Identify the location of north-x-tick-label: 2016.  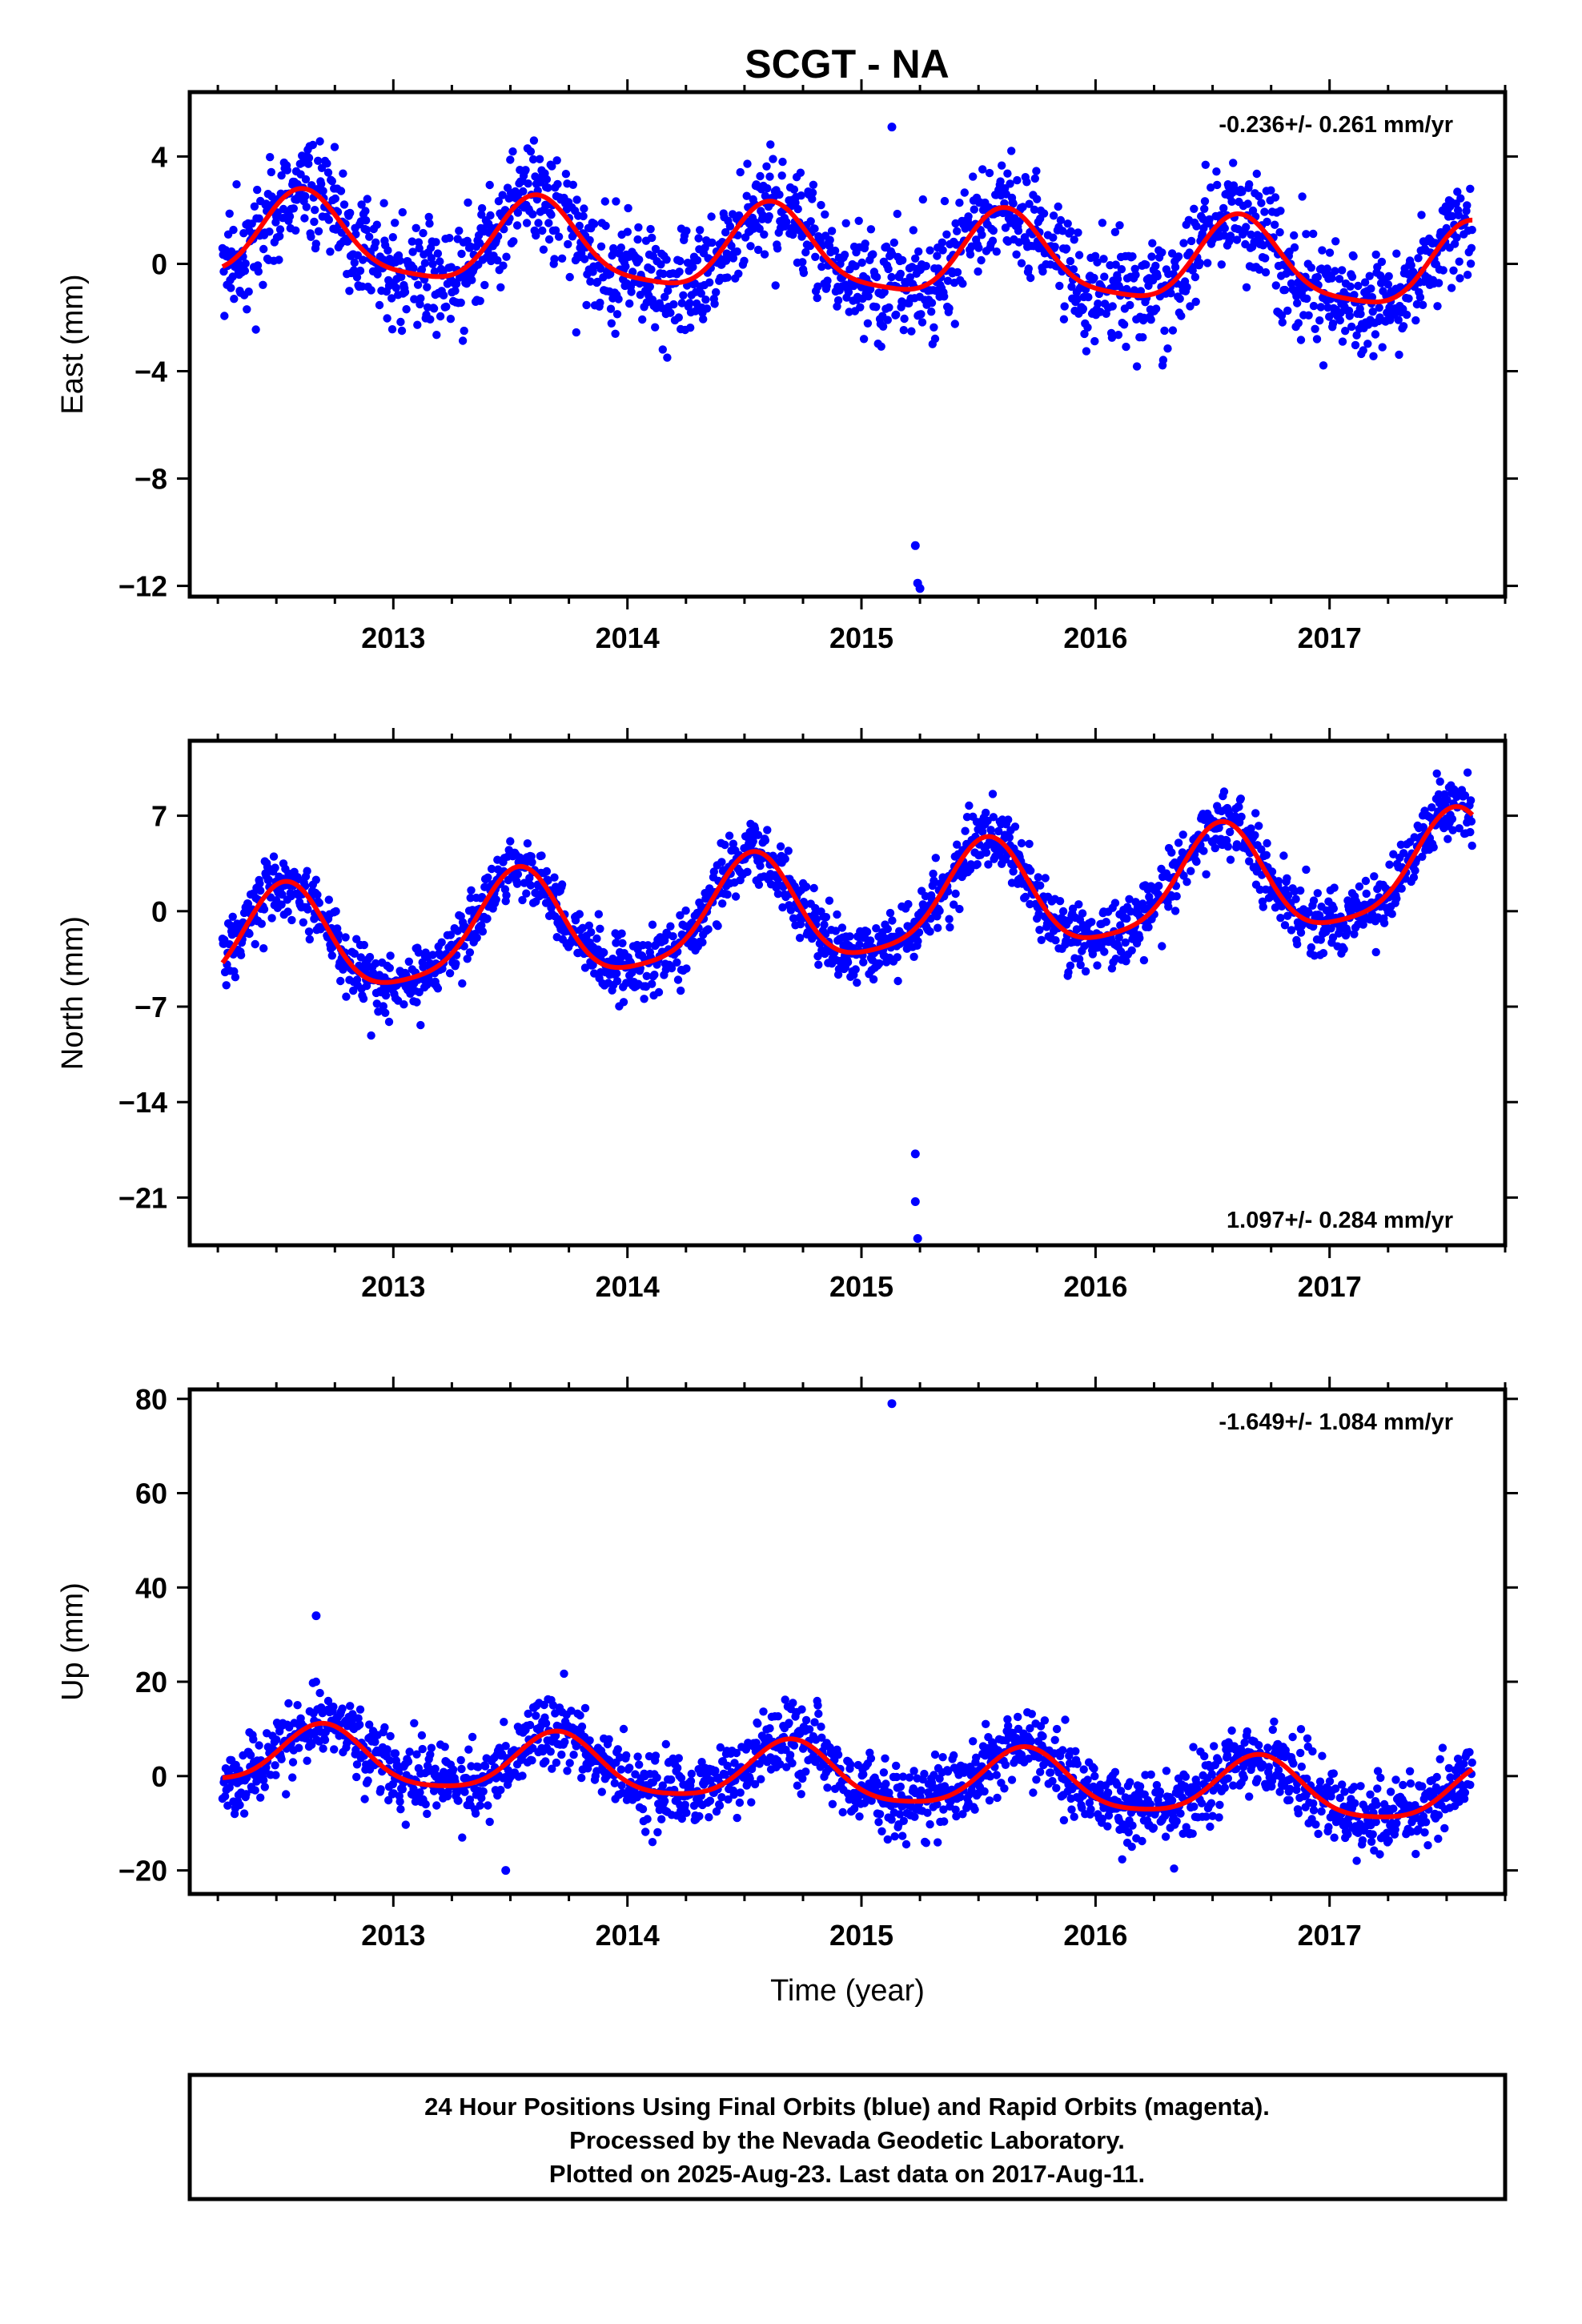
(1095, 1286).